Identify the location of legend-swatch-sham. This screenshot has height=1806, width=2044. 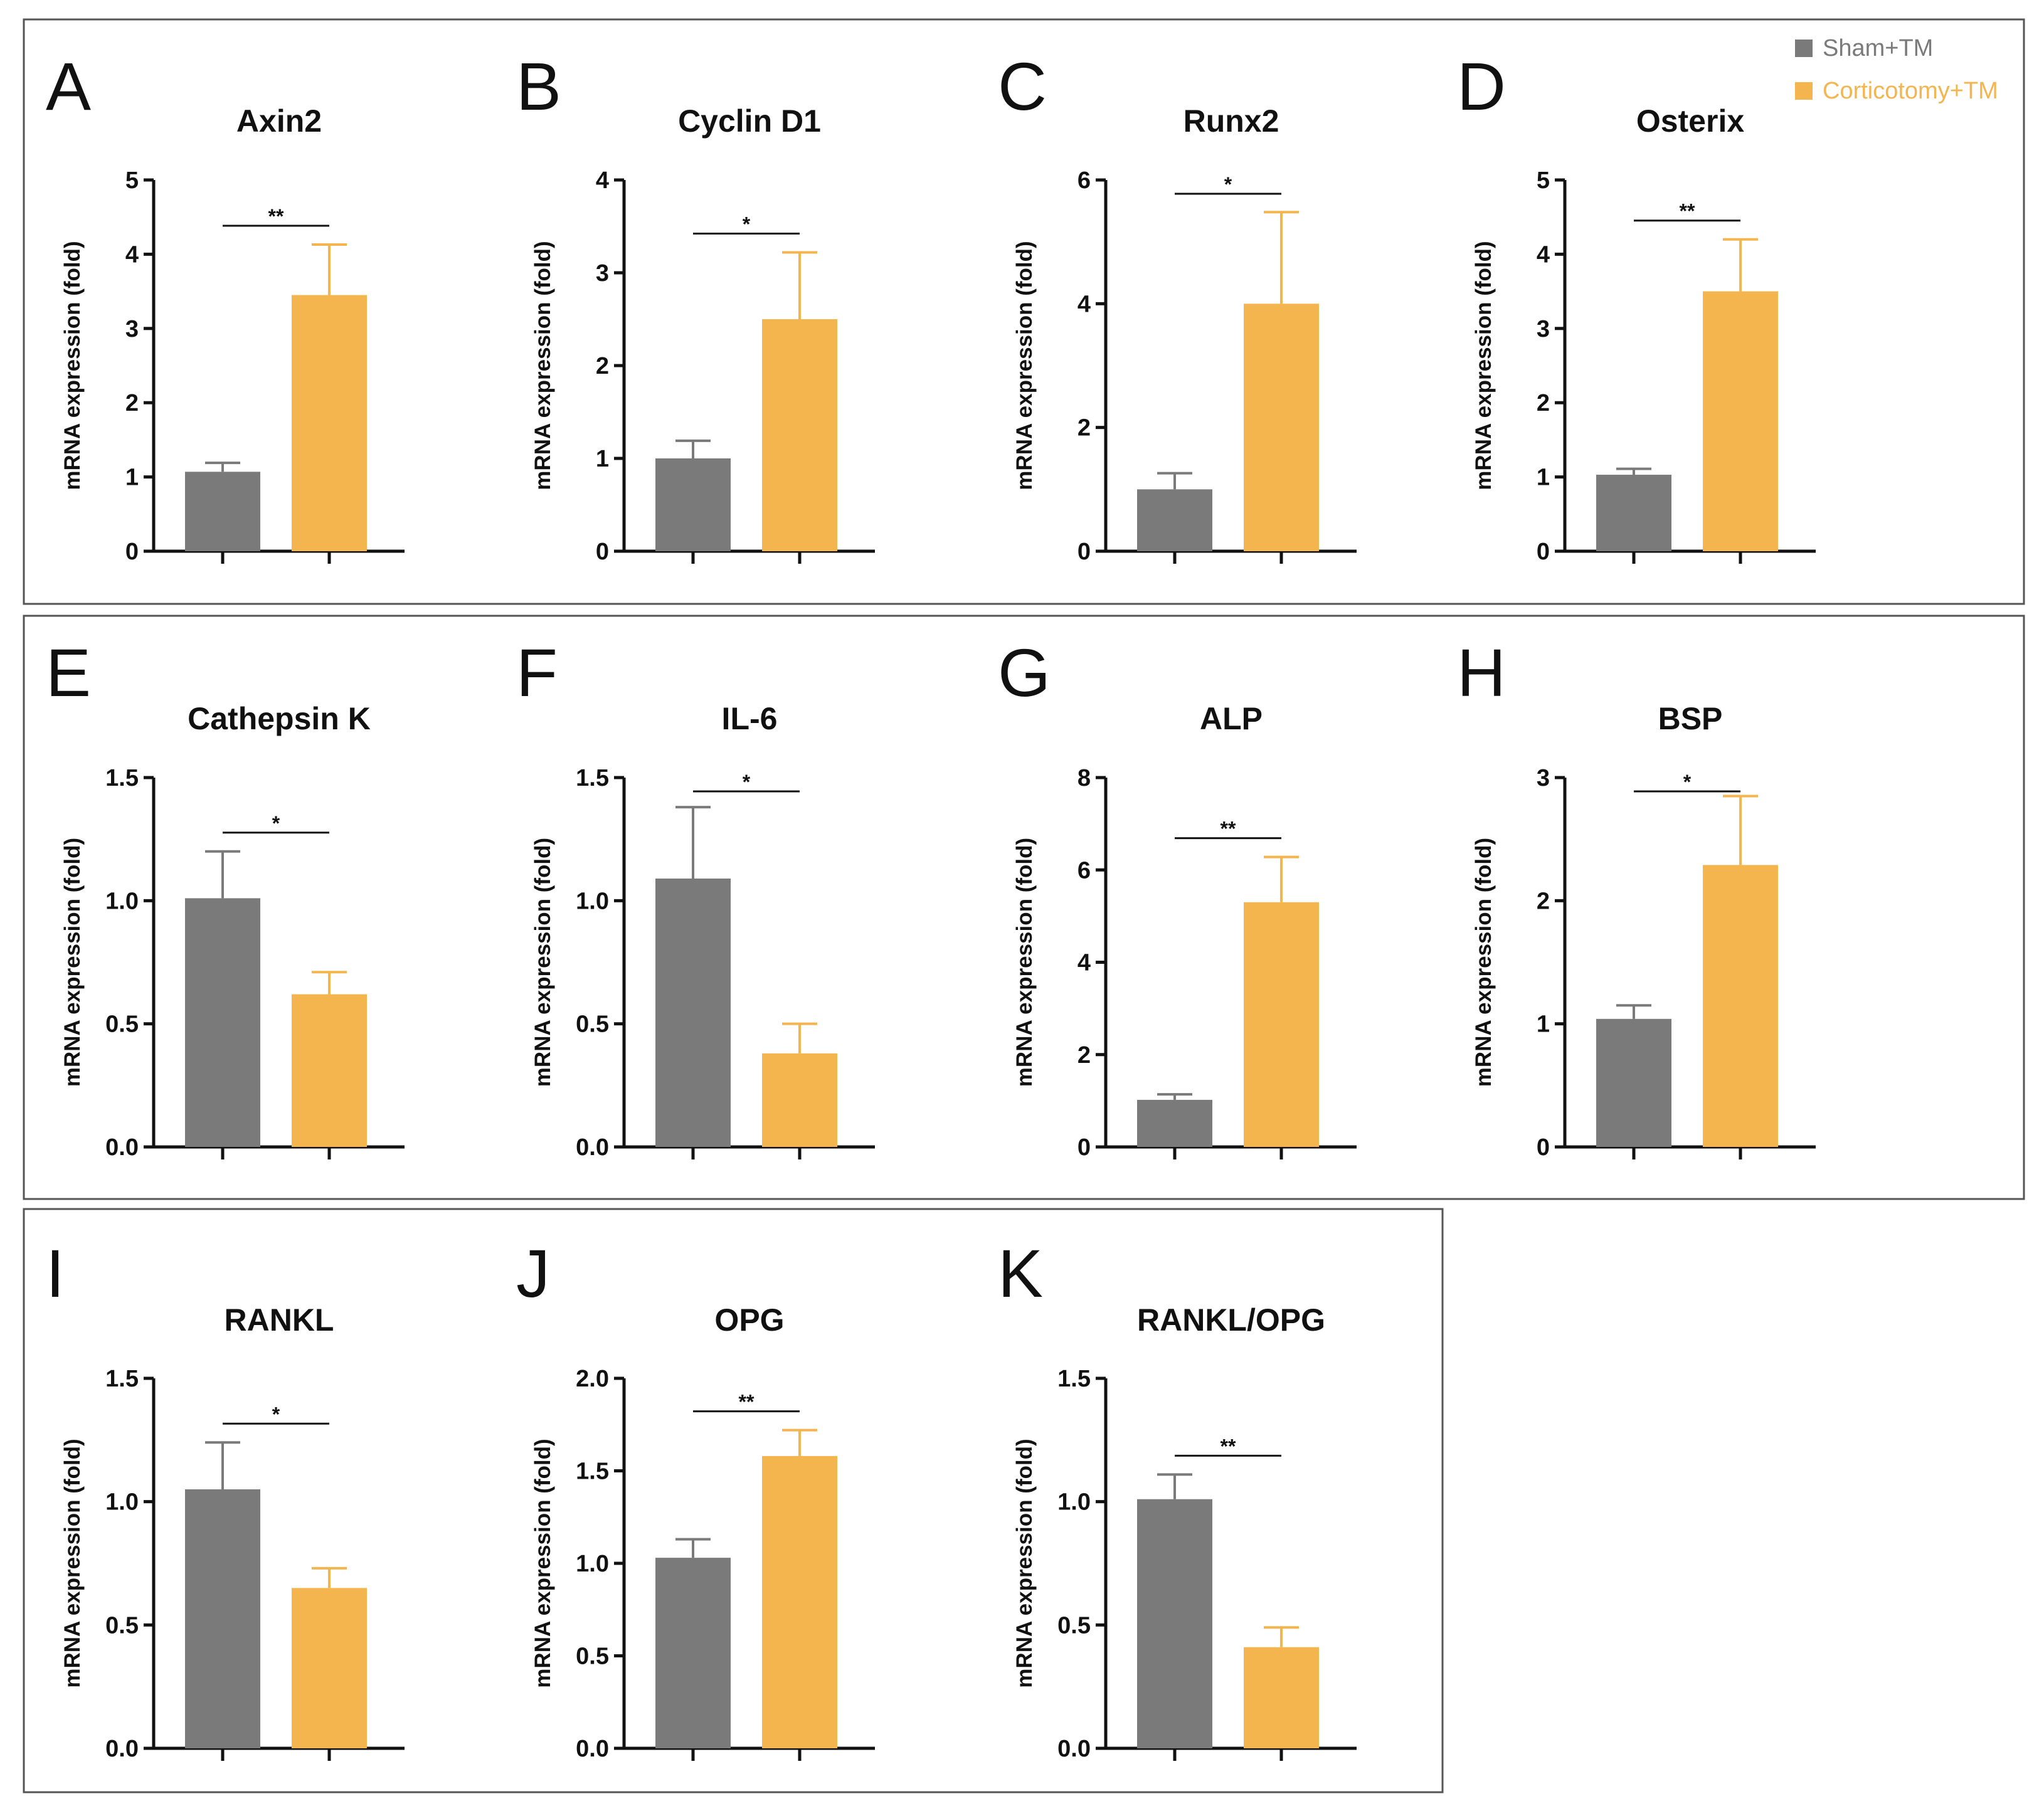
(1804, 49).